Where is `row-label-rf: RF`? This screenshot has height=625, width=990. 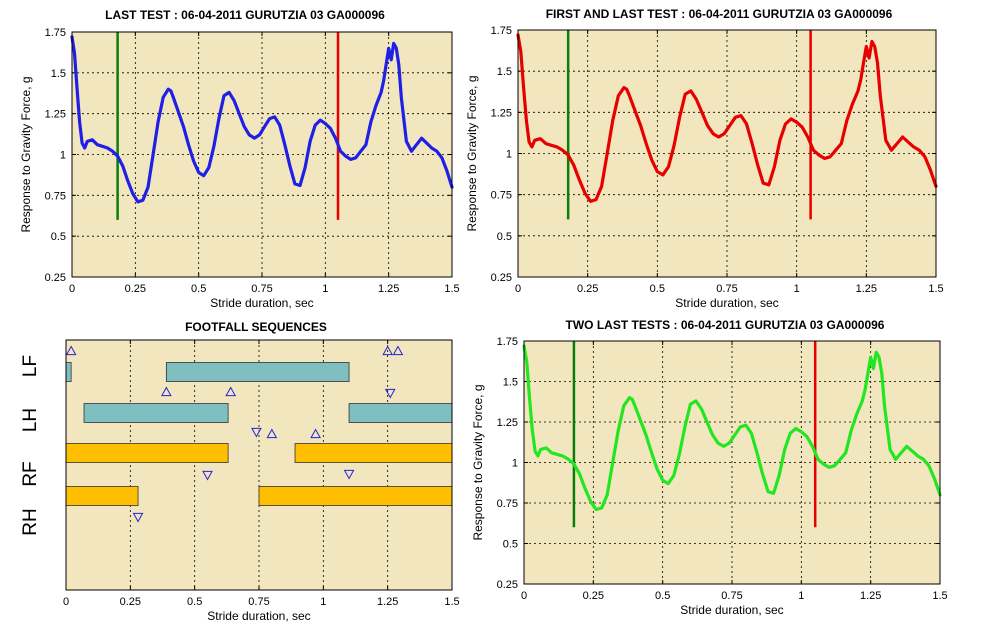 row-label-rf: RF is located at coordinates (30, 473).